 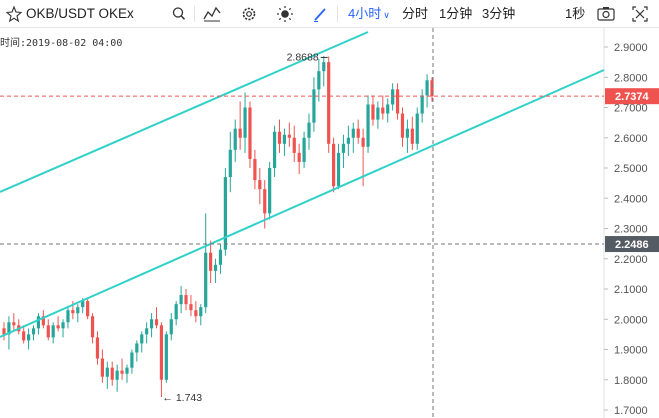 I want to click on y-axis-tick-label: 2.9000, so click(x=631, y=48).